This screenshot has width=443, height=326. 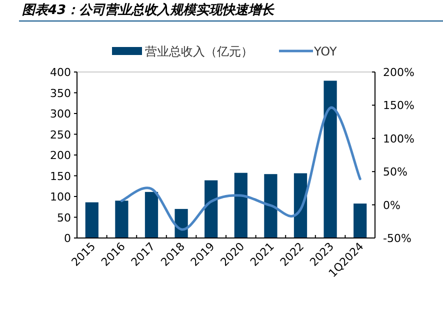 I want to click on legend-label: 营业总收入（亿元）, so click(x=199, y=51).